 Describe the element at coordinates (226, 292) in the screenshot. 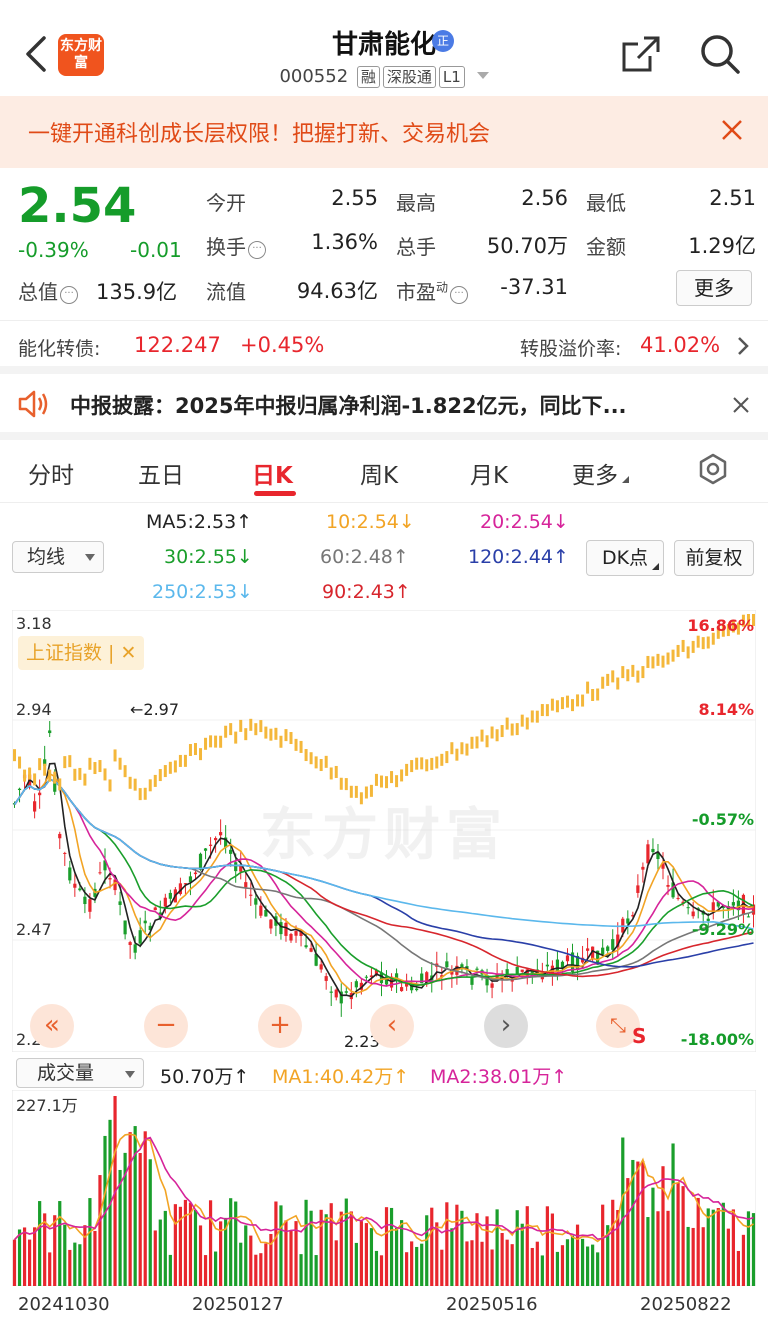

I see `float-value-label: 流值` at that location.